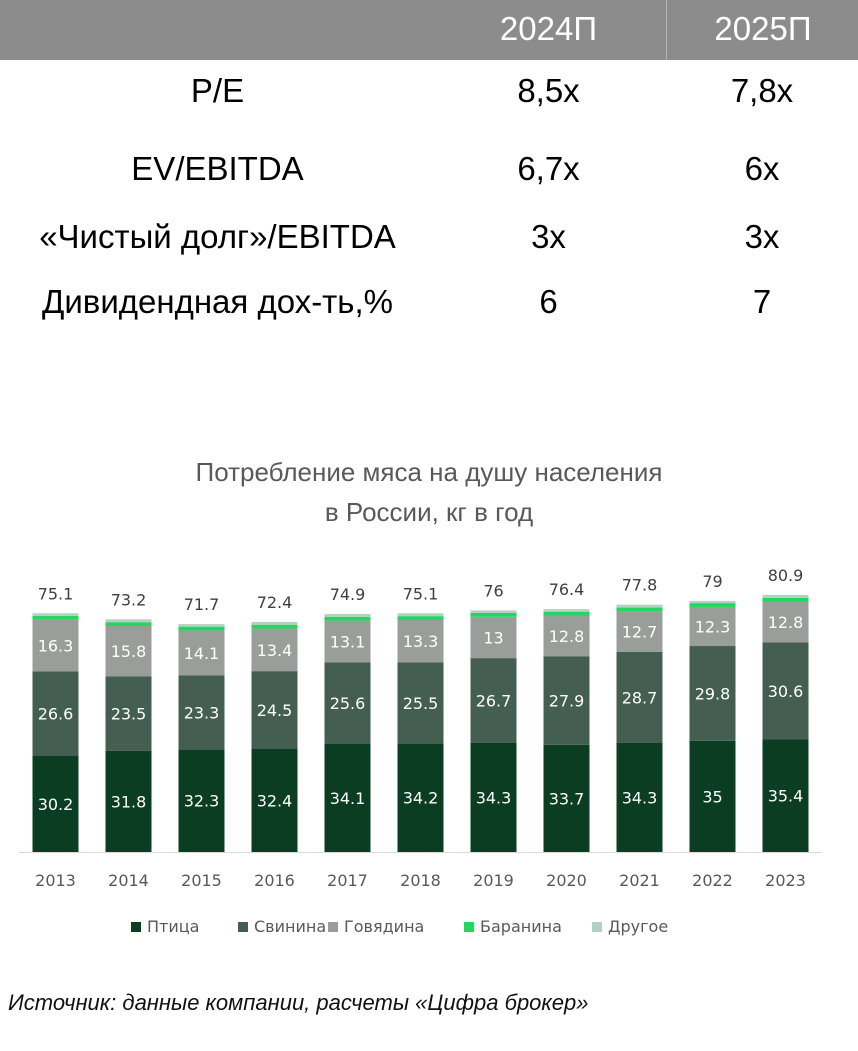 Image resolution: width=858 pixels, height=1051 pixels. I want to click on chart-subtitle: в России, кг в год, so click(429, 512).